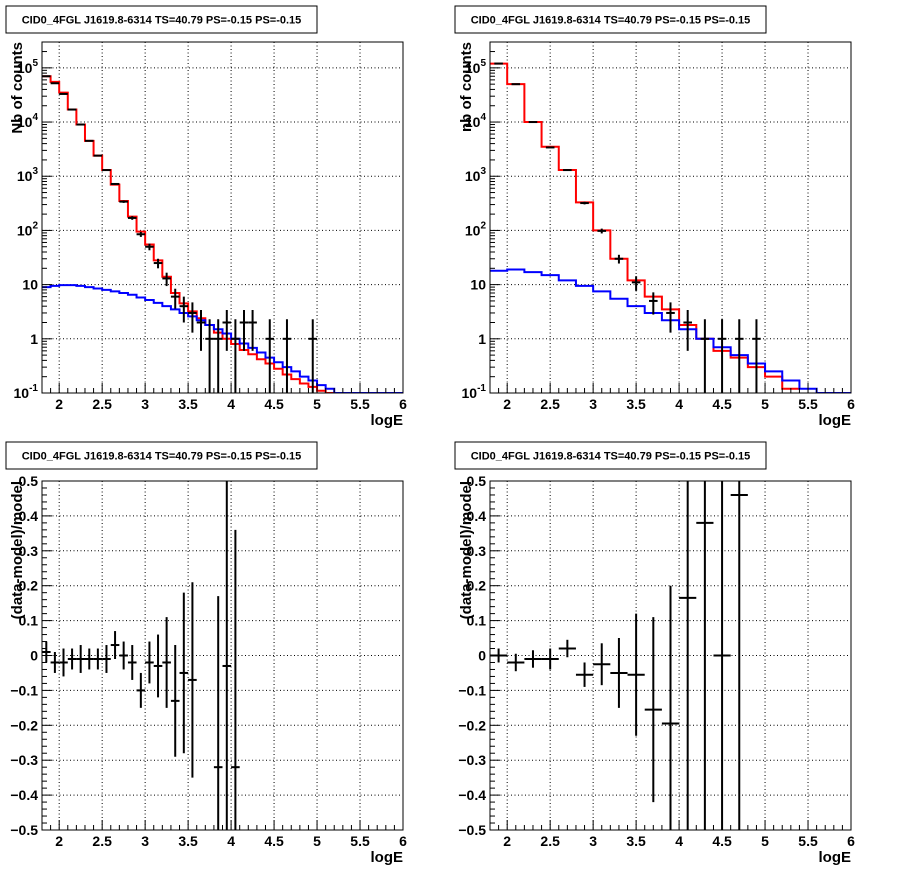 The image size is (898, 875). I want to click on series-3-points, so click(180, 234).